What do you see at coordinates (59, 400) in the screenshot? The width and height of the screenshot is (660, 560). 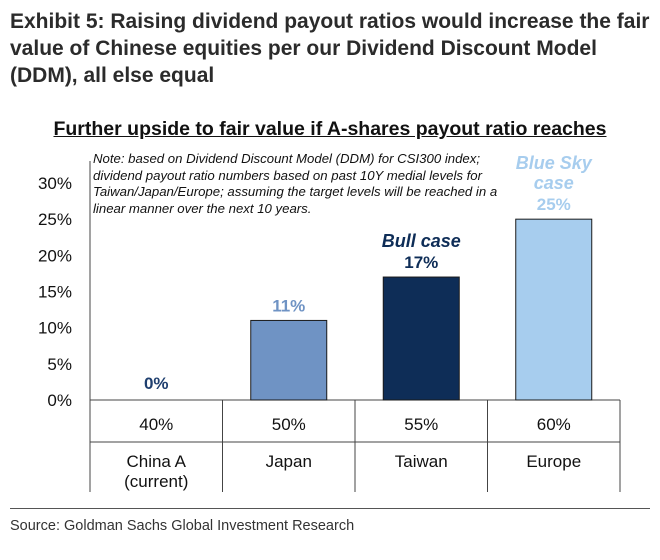 I see `y-tick-label: 0%` at bounding box center [59, 400].